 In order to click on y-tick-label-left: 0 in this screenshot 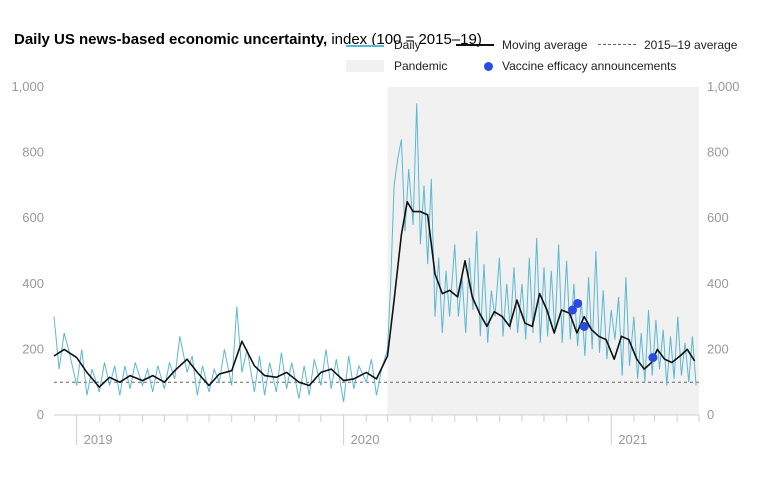, I will do `click(40, 414)`.